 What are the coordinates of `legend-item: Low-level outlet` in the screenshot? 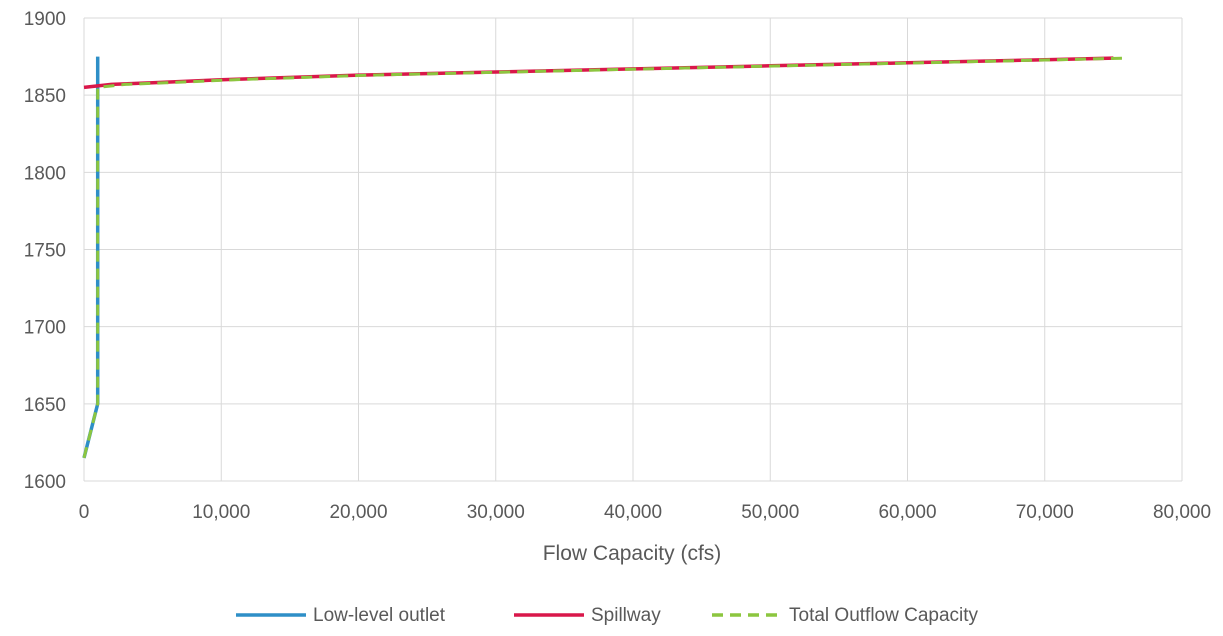 It's located at (341, 615).